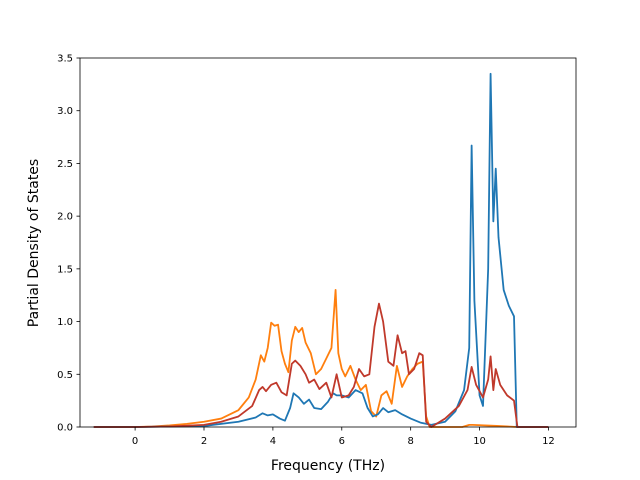 The image size is (640, 480). Describe the element at coordinates (548, 441) in the screenshot. I see `x-tick-label: 12` at that location.